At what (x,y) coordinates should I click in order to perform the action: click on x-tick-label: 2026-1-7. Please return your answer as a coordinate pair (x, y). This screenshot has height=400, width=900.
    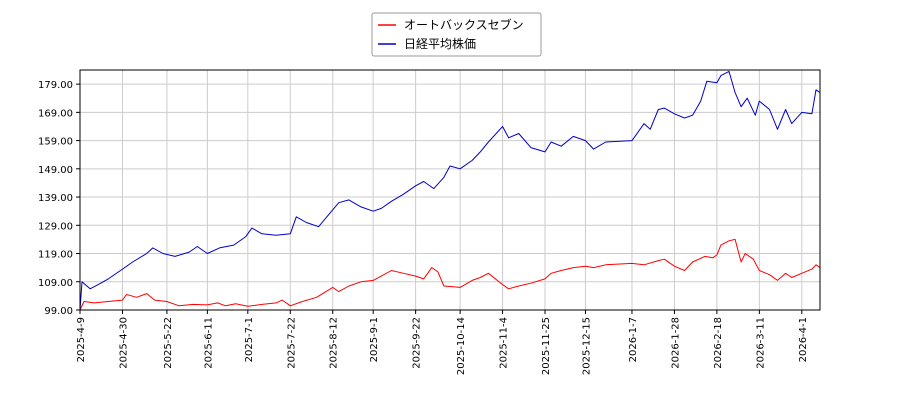
    Looking at the image, I should click on (633, 339).